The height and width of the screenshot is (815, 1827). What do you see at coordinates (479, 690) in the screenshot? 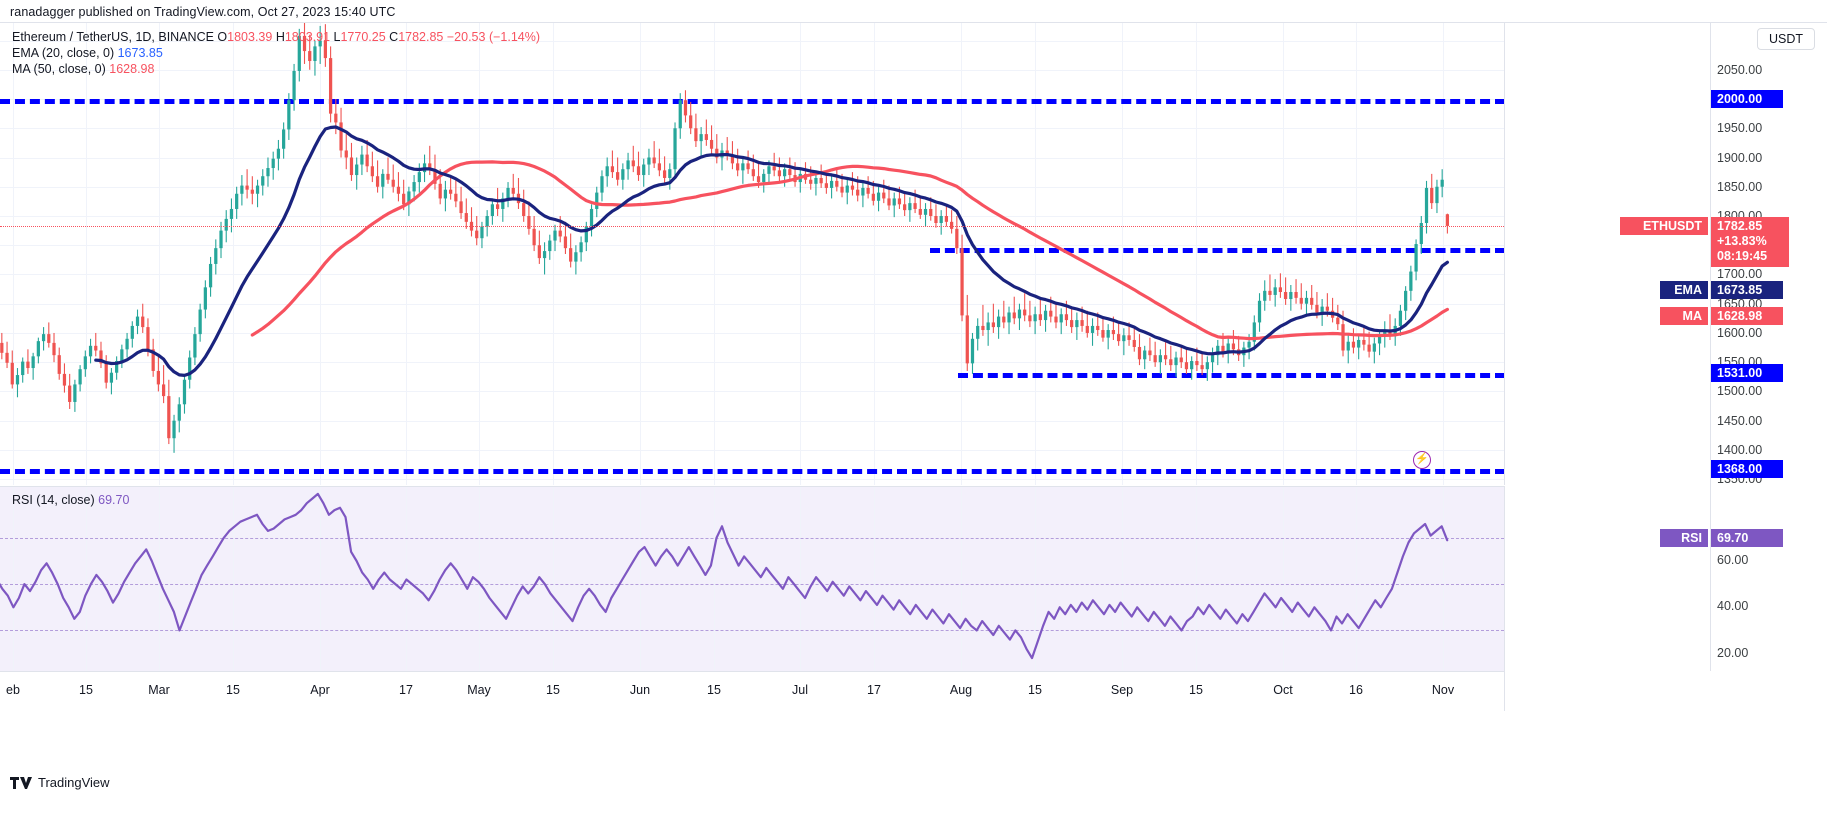
I see `time-axis-tick: May` at bounding box center [479, 690].